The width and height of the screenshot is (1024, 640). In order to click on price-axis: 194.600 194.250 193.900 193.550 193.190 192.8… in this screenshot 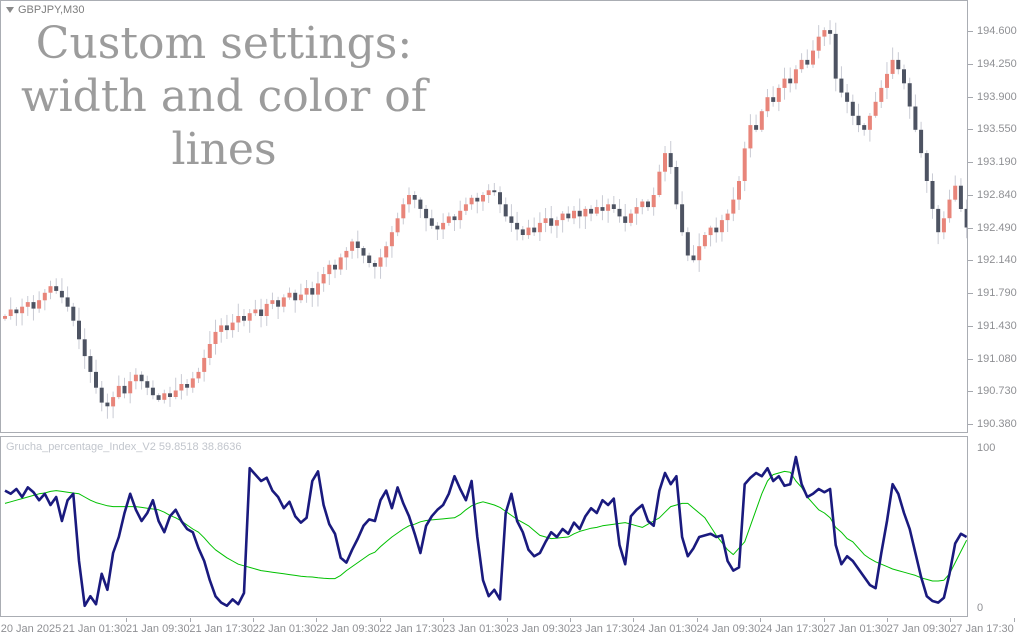, I will do `click(996, 309)`.